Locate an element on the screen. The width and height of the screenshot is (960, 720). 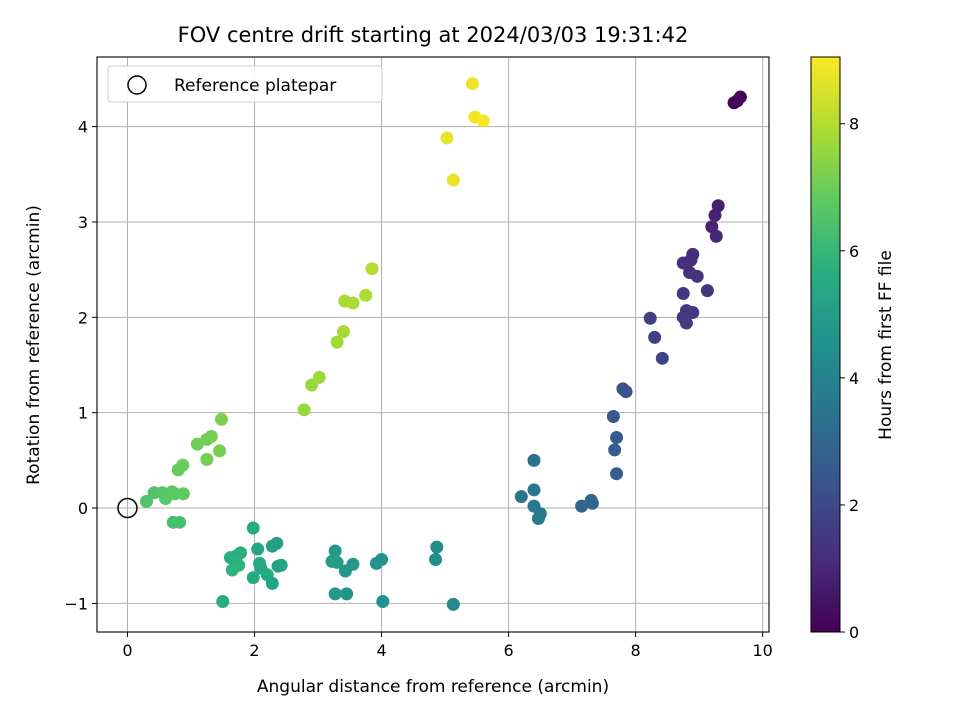
colorbar-tick-label: 4 is located at coordinates (854, 378).